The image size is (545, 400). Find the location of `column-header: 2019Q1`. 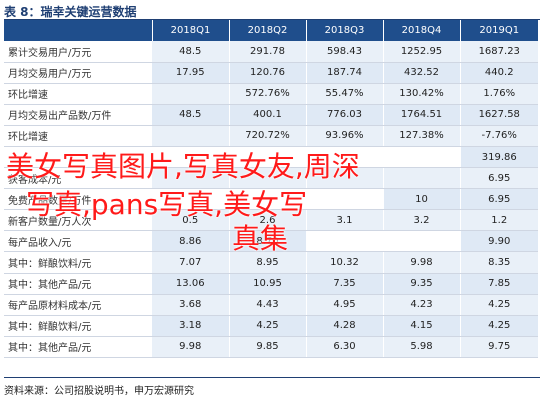

column-header: 2019Q1 is located at coordinates (499, 30).